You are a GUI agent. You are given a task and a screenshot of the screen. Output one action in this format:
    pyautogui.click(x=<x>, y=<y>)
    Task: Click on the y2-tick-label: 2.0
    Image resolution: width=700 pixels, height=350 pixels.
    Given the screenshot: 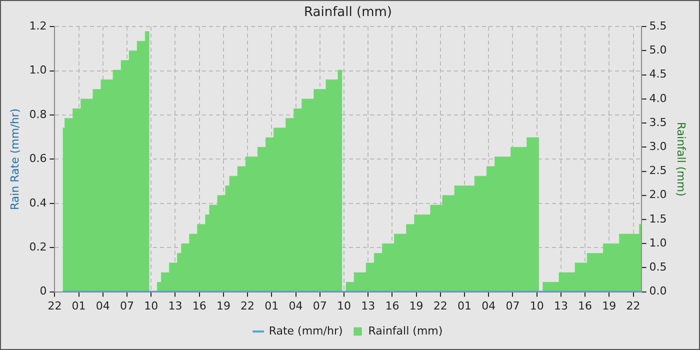 What is the action you would take?
    pyautogui.click(x=658, y=195)
    